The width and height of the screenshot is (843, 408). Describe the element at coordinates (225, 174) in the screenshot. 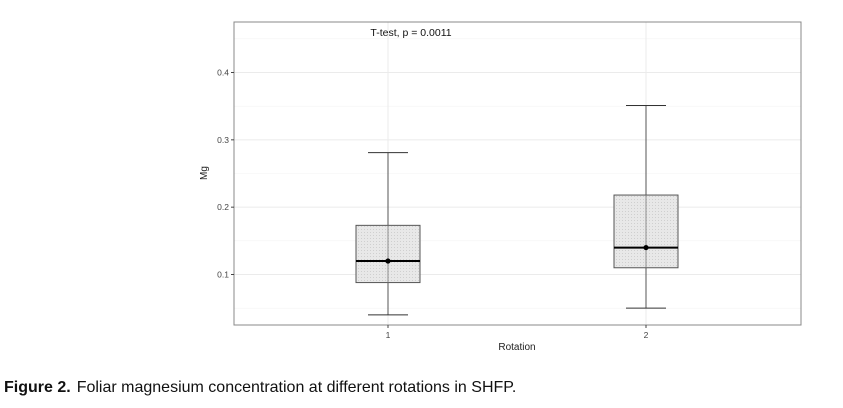

I see `y-axis: 0.1 0.2 0.3 0.4` at that location.